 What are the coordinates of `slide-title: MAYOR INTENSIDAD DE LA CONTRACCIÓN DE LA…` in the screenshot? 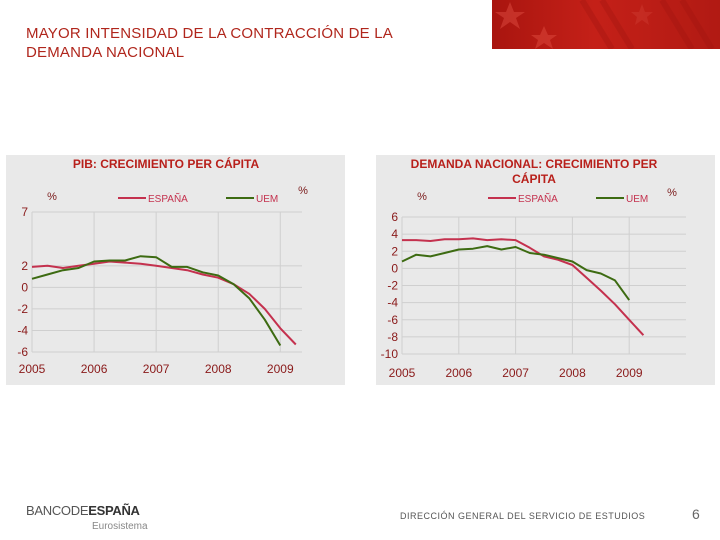 It's located at (209, 43).